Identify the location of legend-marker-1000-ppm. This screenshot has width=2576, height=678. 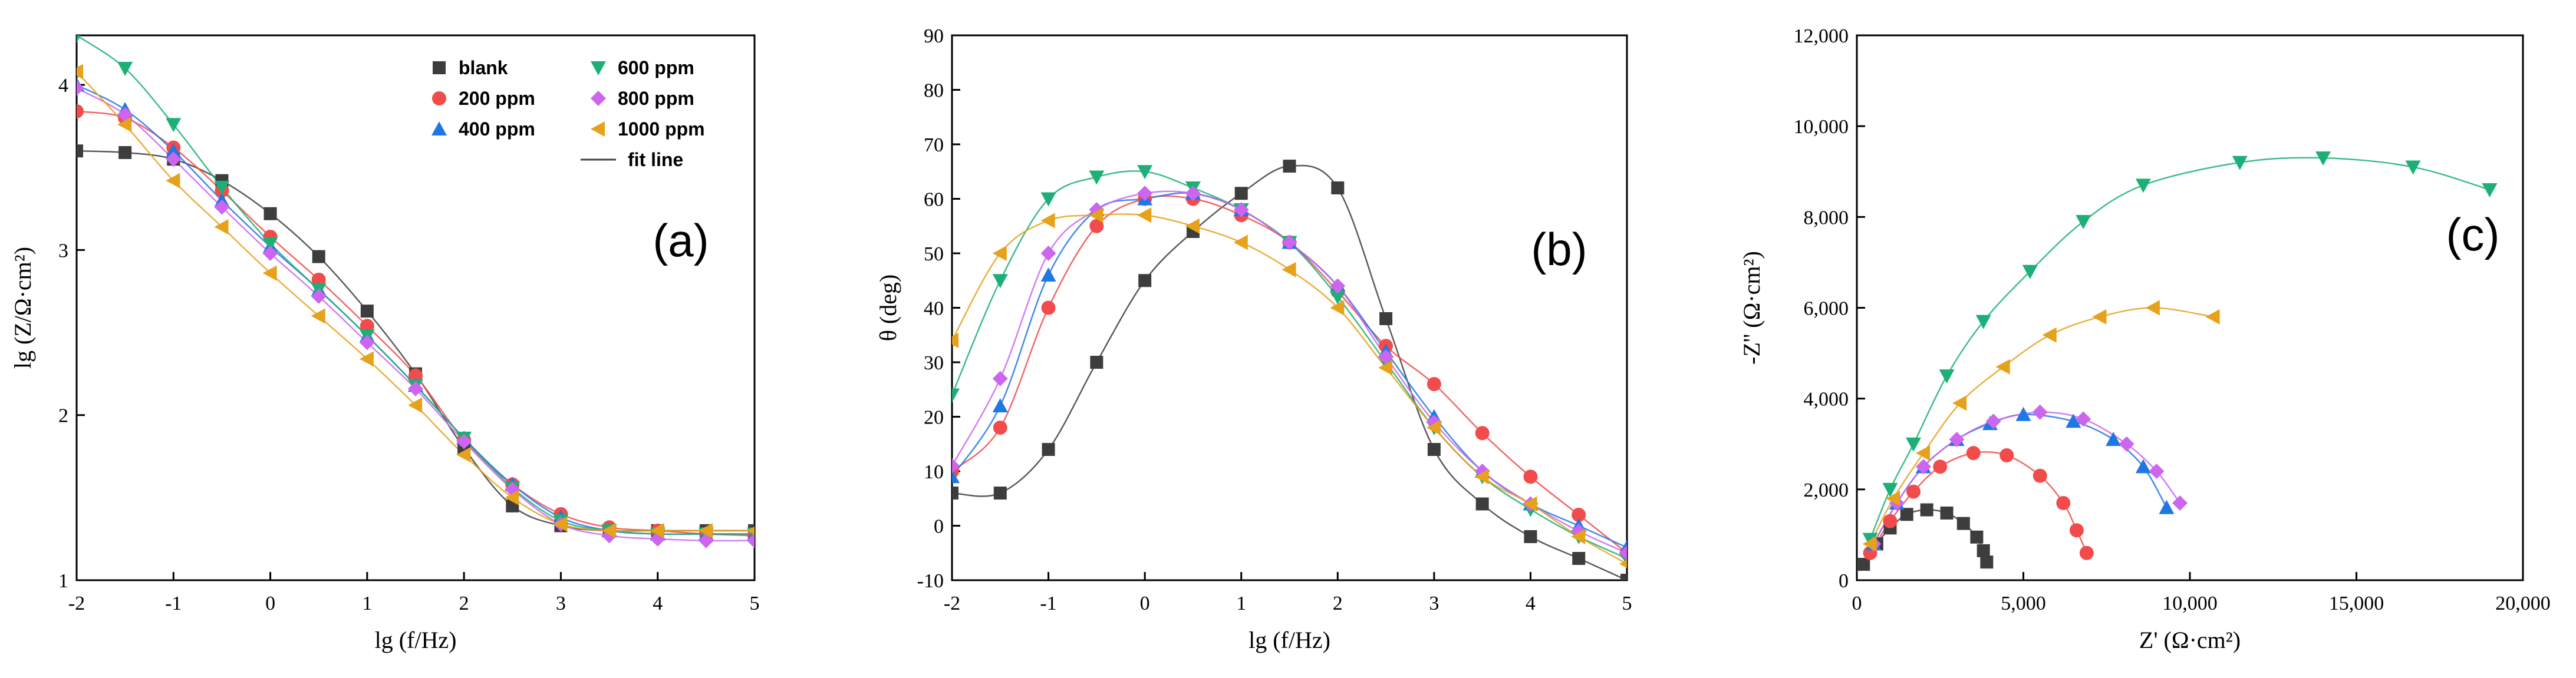
(598, 129).